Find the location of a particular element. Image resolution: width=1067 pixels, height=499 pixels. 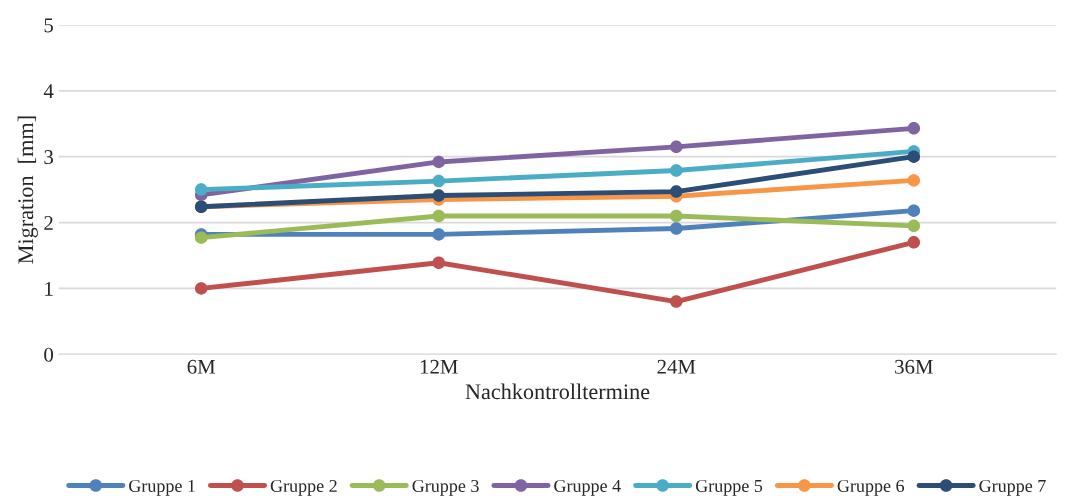

y-tick-label: 5 is located at coordinates (49, 25).